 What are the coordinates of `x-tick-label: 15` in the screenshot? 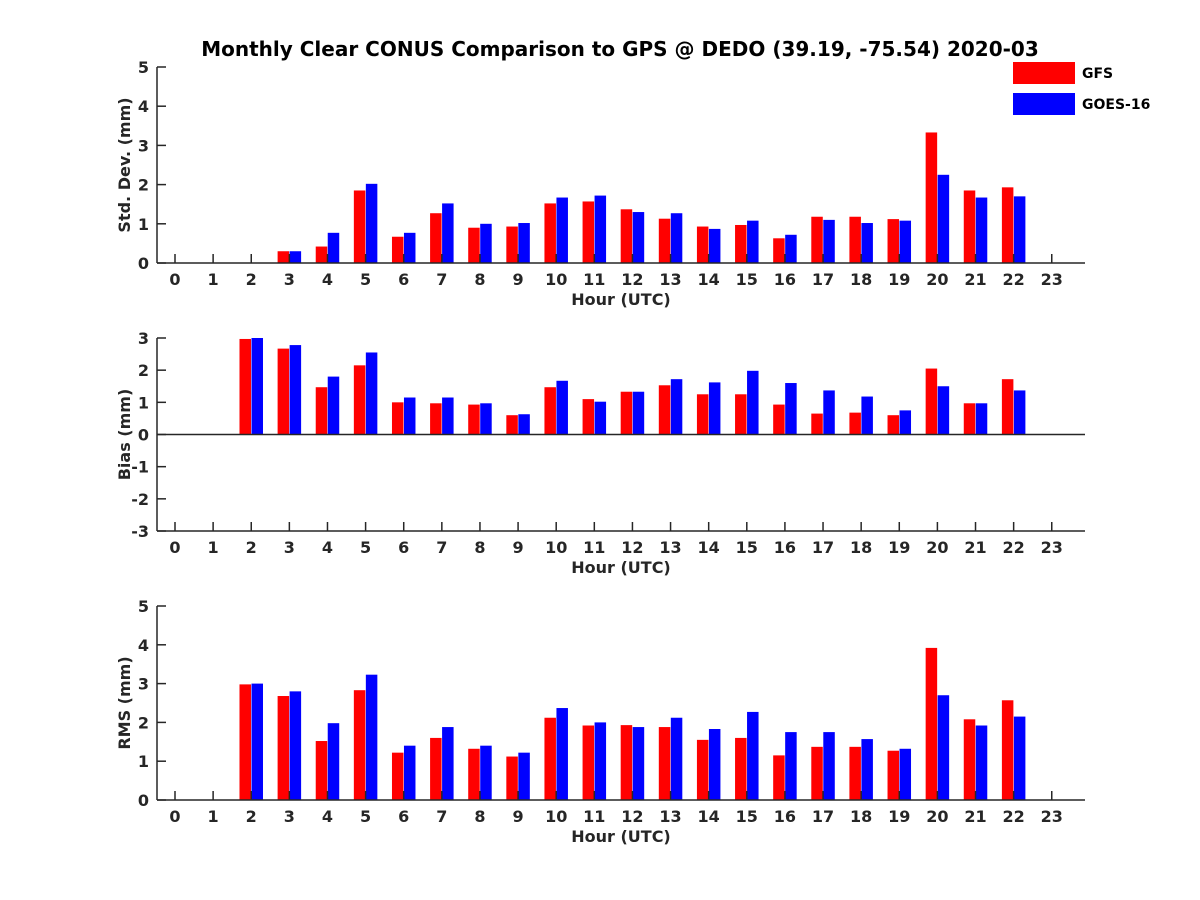 It's located at (747, 816).